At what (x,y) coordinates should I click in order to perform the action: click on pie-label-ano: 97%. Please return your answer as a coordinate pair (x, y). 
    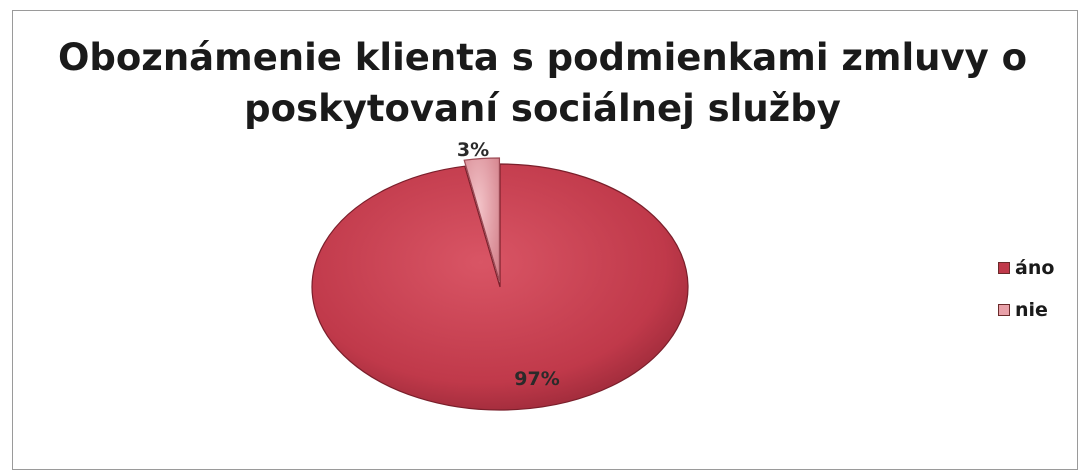
    Looking at the image, I should click on (536, 379).